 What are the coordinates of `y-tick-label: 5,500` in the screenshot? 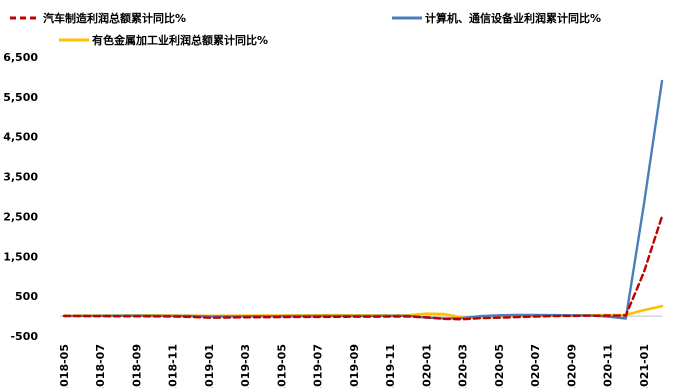 It's located at (20, 97).